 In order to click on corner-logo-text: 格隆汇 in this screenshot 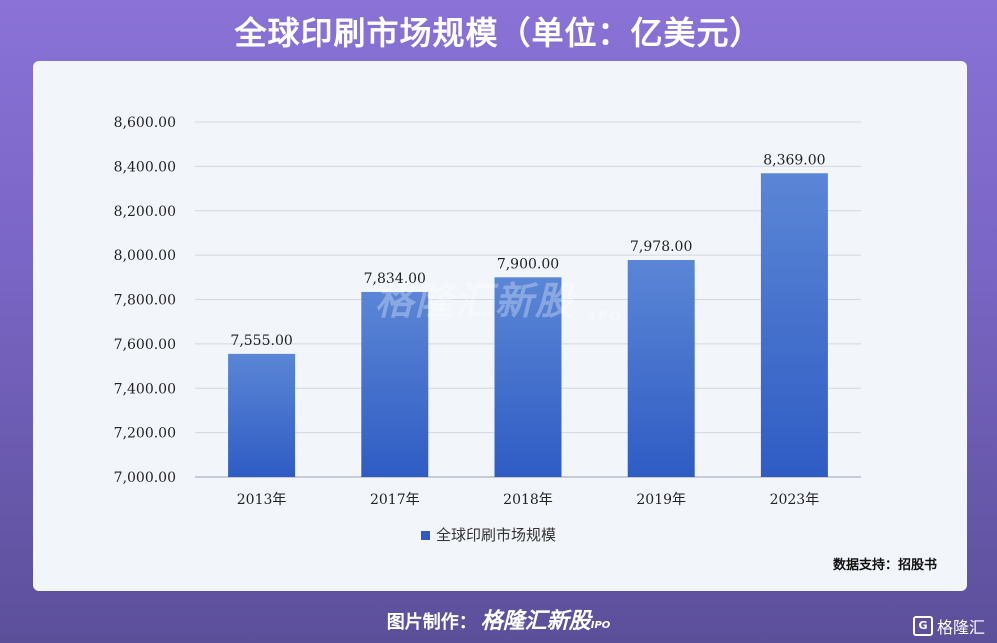, I will do `click(960, 627)`.